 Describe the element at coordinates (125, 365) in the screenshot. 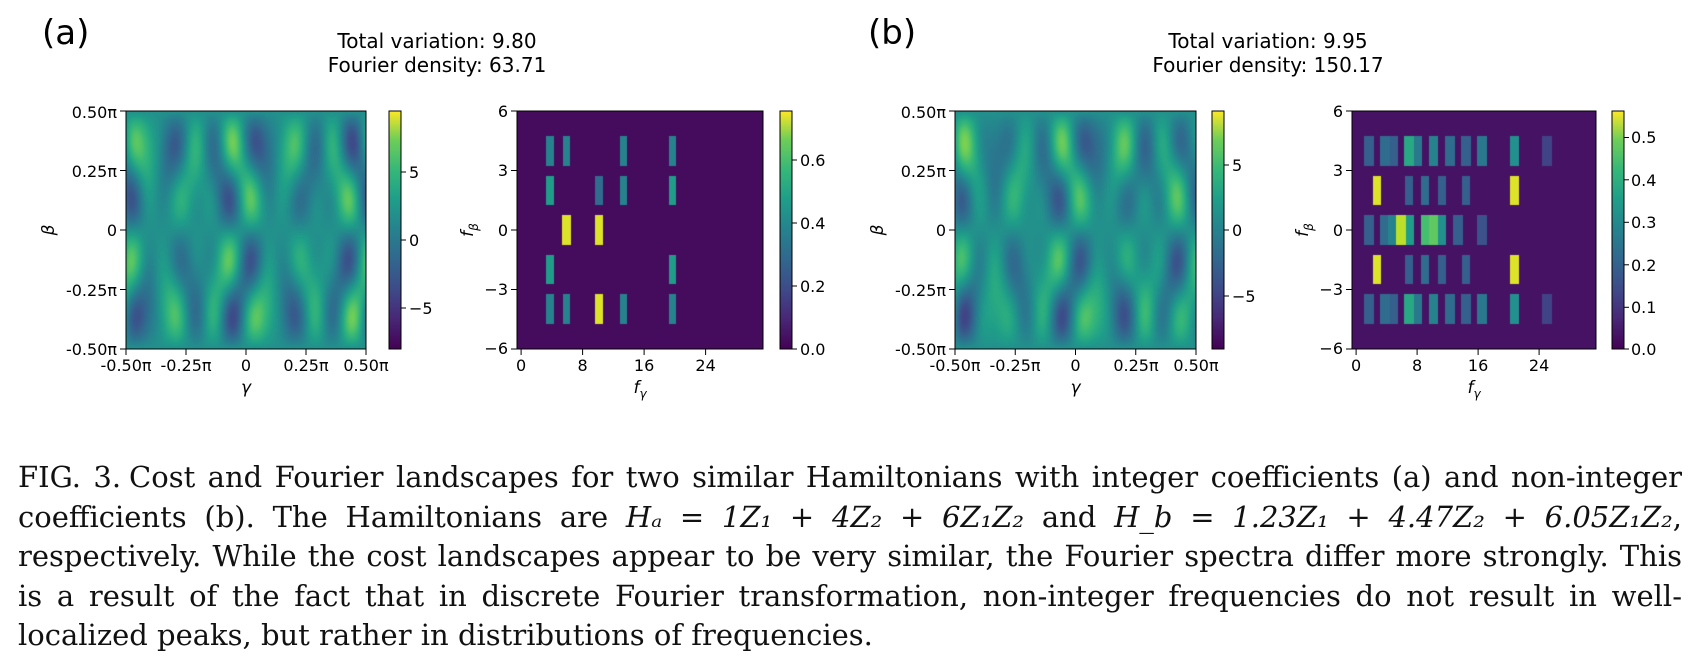

I see `panel-a-cost-xtick: -0.50π` at that location.